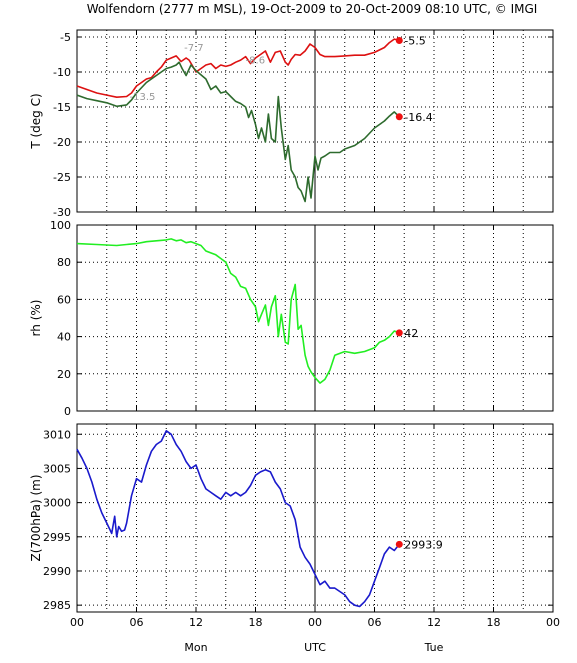  I want to click on y-tick-label: 3010, so click(57, 434).